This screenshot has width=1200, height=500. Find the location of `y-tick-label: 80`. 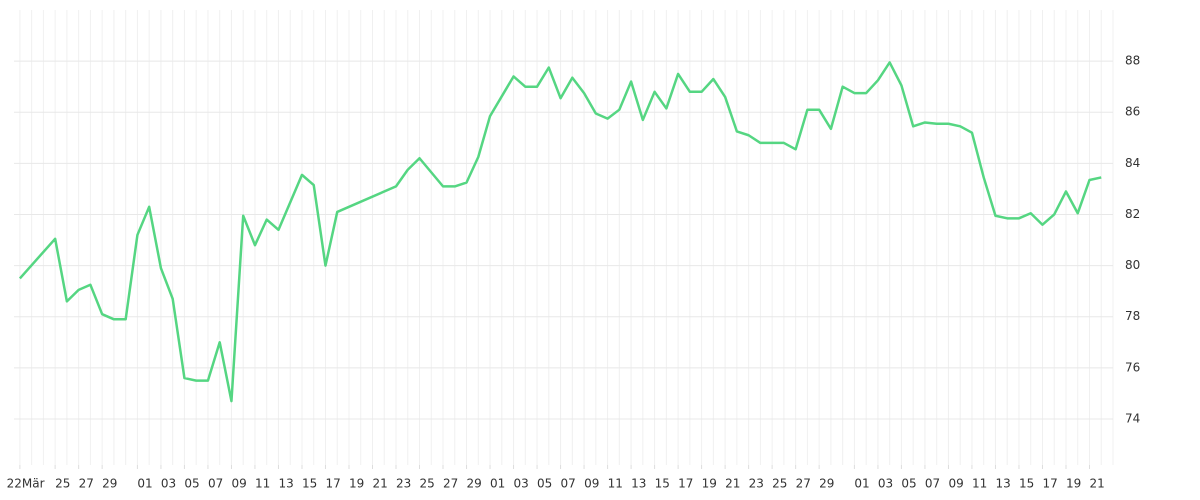

y-tick-label: 80 is located at coordinates (1132, 265).